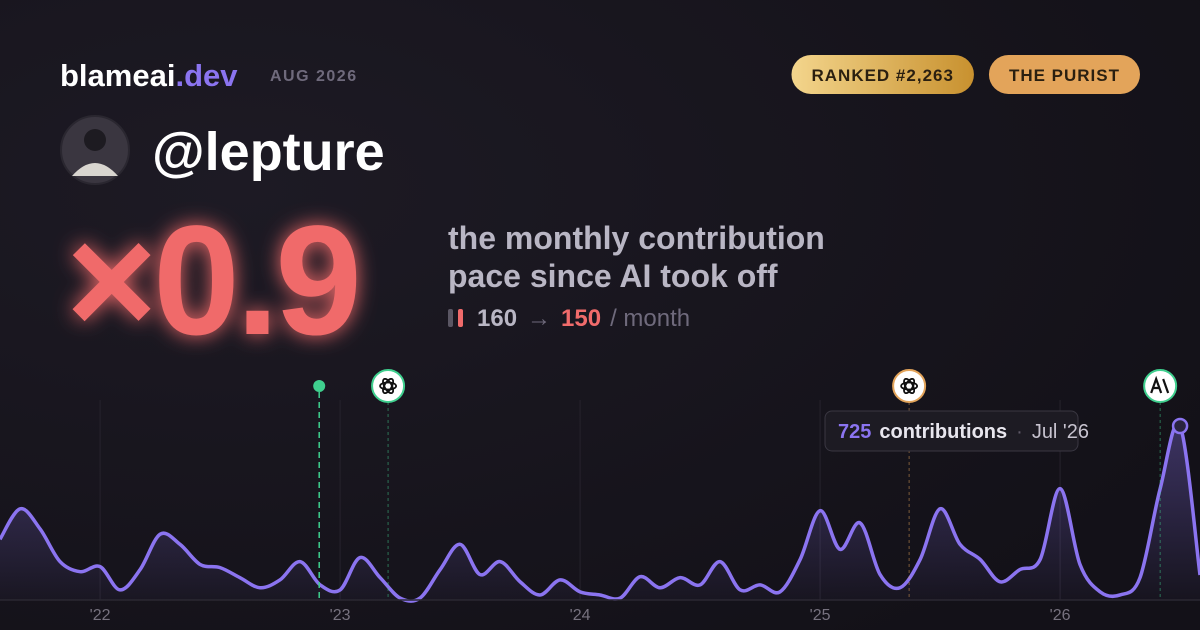 This screenshot has width=1200, height=630. What do you see at coordinates (820, 615) in the screenshot?
I see `x-tick-label: '25` at bounding box center [820, 615].